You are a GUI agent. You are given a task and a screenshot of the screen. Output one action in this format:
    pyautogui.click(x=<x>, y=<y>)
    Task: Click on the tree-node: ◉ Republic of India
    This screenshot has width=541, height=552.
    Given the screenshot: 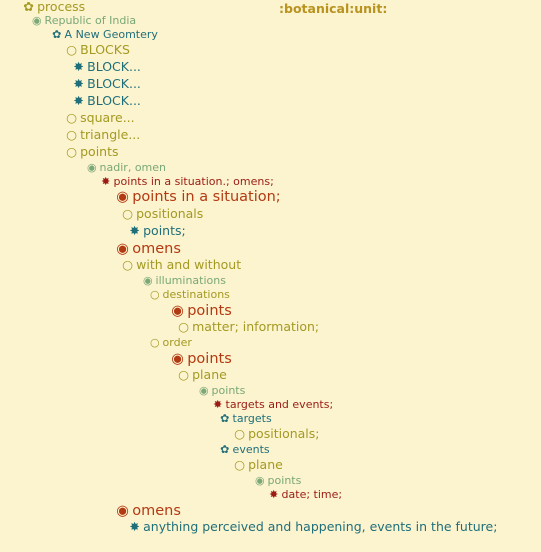 What is the action you would take?
    pyautogui.click(x=83, y=20)
    